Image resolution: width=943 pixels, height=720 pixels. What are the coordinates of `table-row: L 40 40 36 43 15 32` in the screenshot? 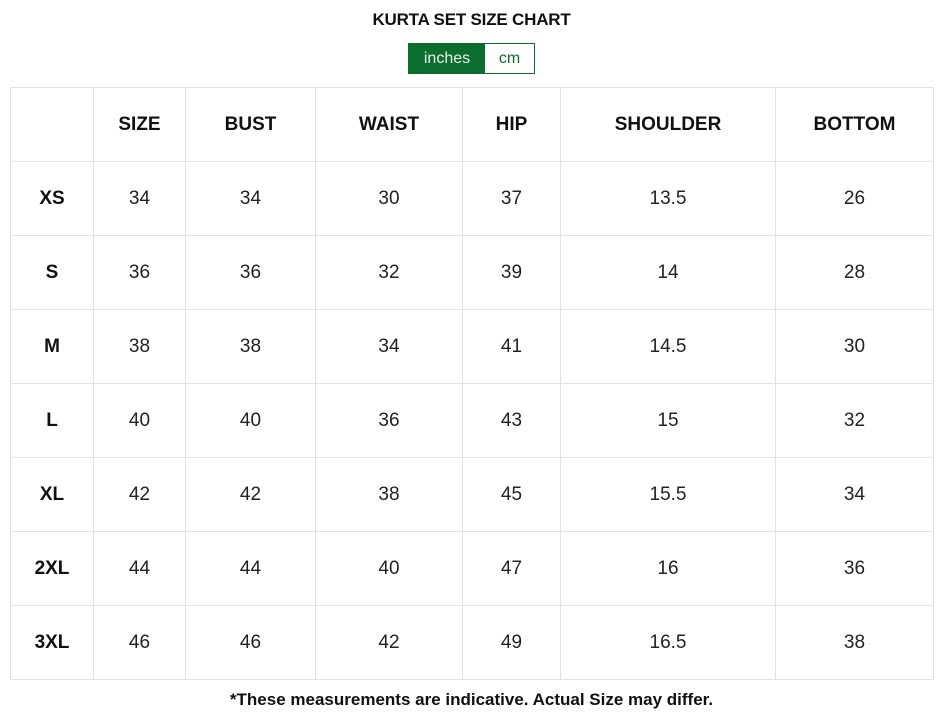 It's located at (472, 420).